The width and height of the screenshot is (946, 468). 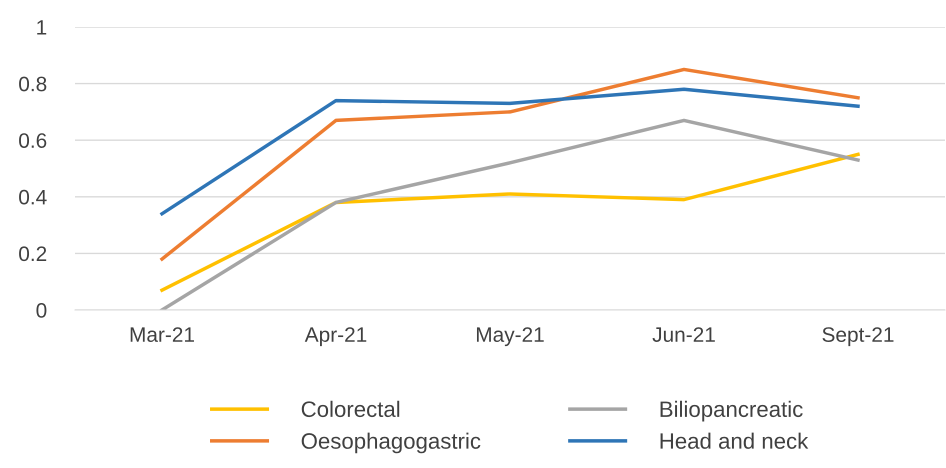 What do you see at coordinates (391, 443) in the screenshot?
I see `legend-label: Oesophagogastric` at bounding box center [391, 443].